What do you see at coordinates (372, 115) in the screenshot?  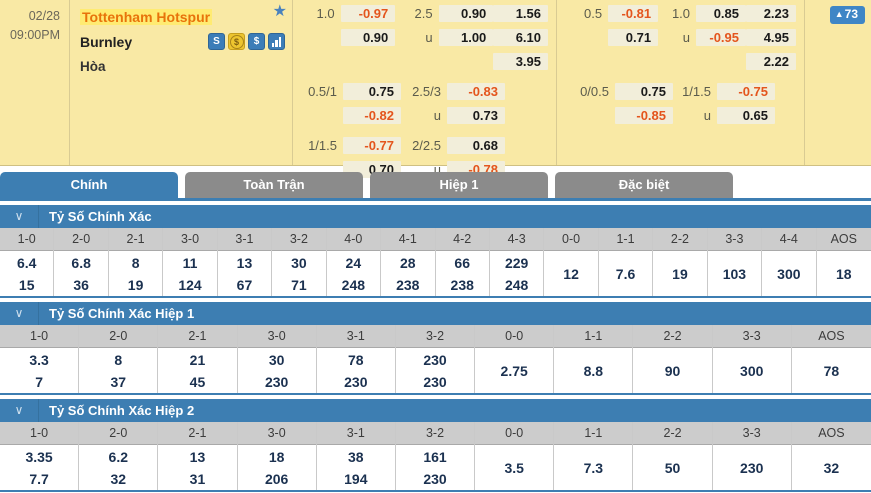 I see `handicap-odds-bottom: -0.82` at bounding box center [372, 115].